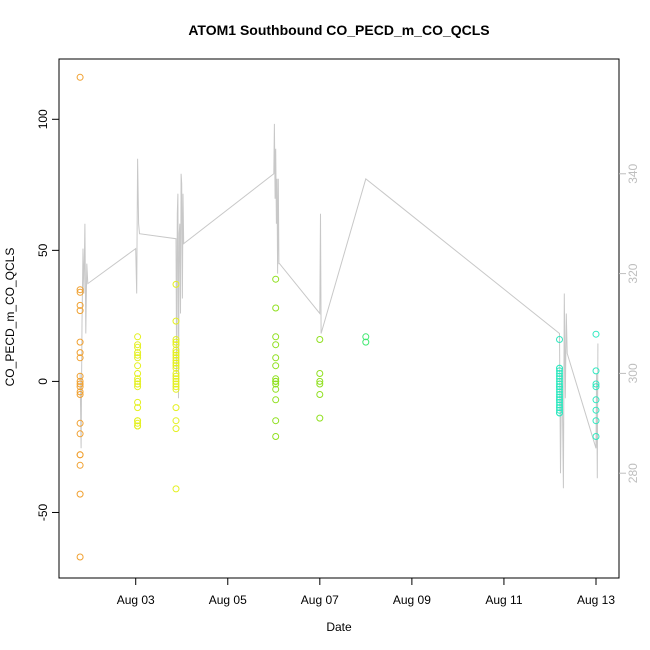 This screenshot has height=650, width=650. What do you see at coordinates (633, 173) in the screenshot?
I see `right-y-tick-label: 340` at bounding box center [633, 173].